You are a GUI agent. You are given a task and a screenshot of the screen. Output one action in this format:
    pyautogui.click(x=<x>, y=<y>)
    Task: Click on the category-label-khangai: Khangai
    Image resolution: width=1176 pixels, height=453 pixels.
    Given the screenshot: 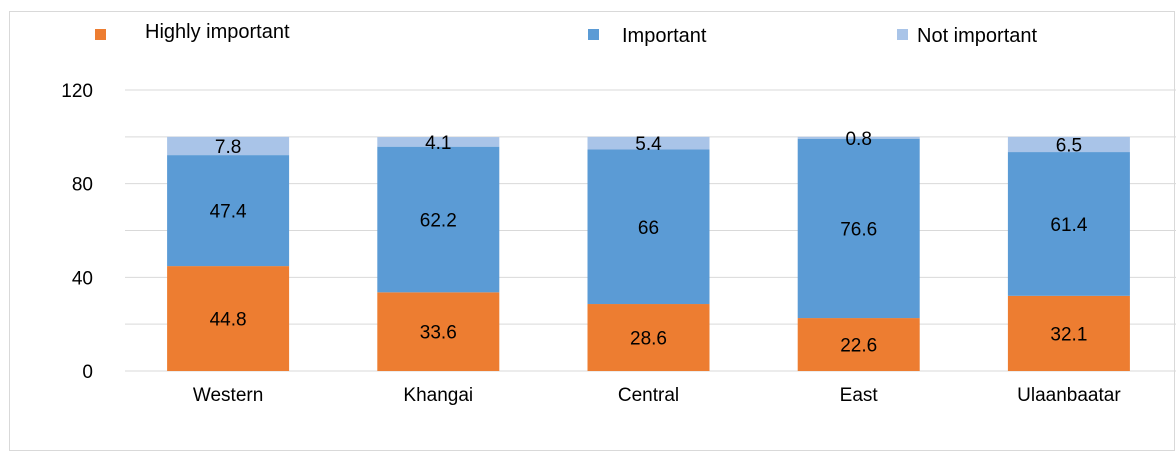 What is the action you would take?
    pyautogui.click(x=438, y=395)
    